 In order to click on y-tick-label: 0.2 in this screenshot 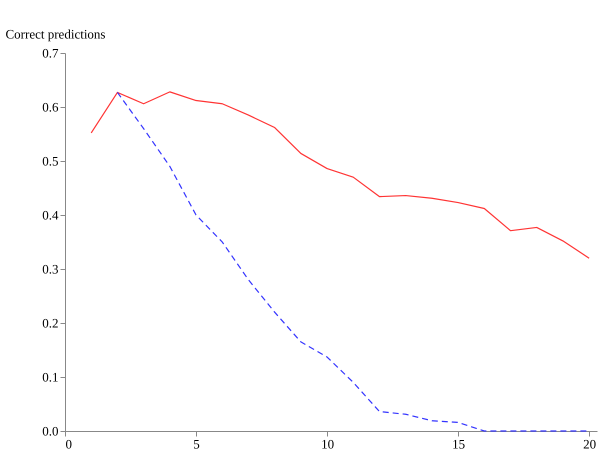, I will do `click(50, 323)`.